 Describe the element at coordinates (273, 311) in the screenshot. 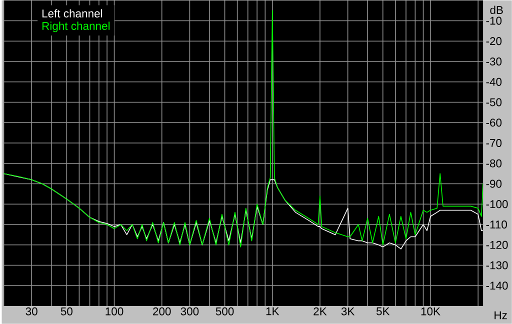

I see `x-tick-label: 1K` at that location.